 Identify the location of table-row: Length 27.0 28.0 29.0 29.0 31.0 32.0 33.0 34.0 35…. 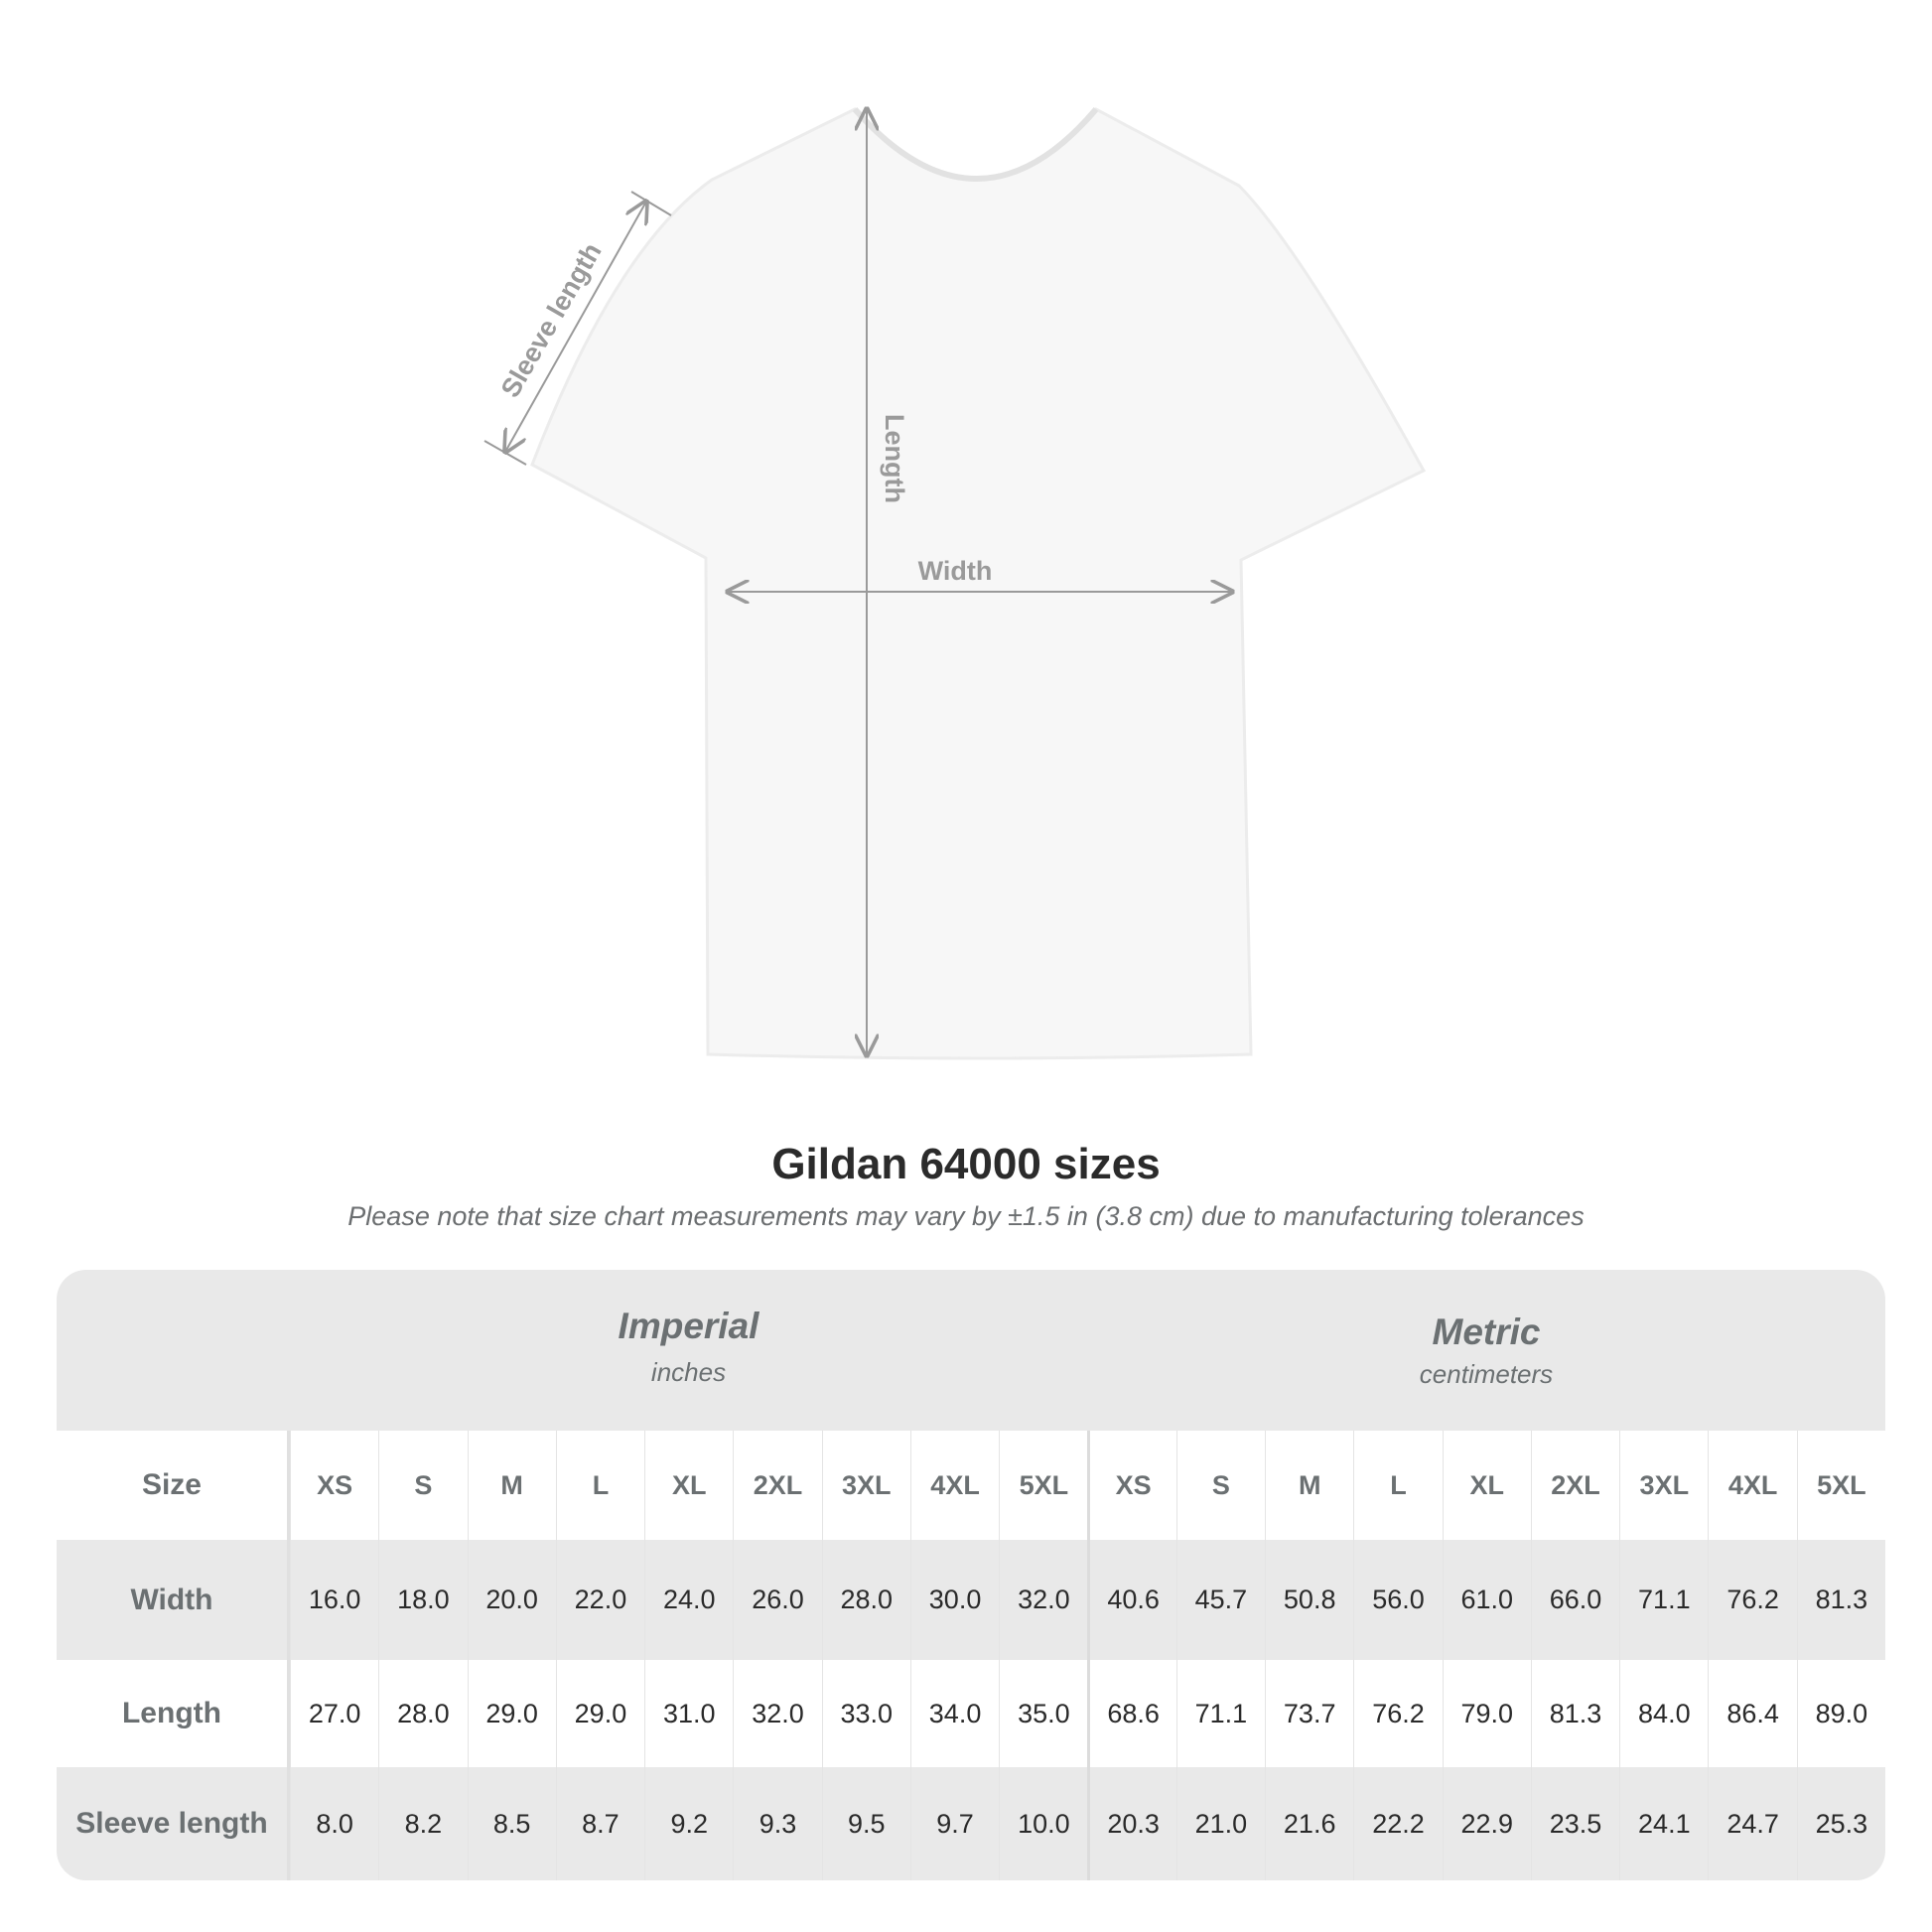
(971, 1714).